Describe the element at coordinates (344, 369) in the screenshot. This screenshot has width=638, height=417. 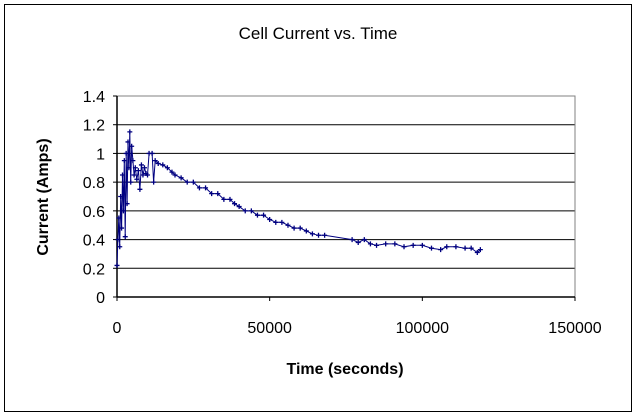
I see `x-axis-label: Time (seconds)` at that location.